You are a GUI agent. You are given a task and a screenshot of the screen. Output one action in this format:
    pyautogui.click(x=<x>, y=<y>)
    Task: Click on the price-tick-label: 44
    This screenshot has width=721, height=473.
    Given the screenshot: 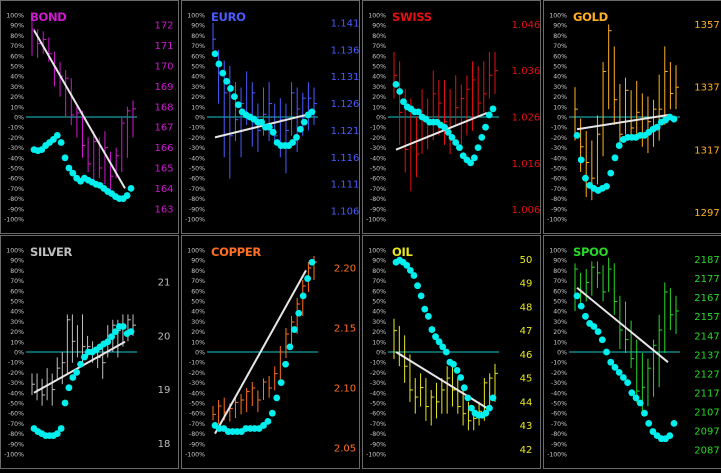 What is the action you would take?
    pyautogui.click(x=526, y=402)
    